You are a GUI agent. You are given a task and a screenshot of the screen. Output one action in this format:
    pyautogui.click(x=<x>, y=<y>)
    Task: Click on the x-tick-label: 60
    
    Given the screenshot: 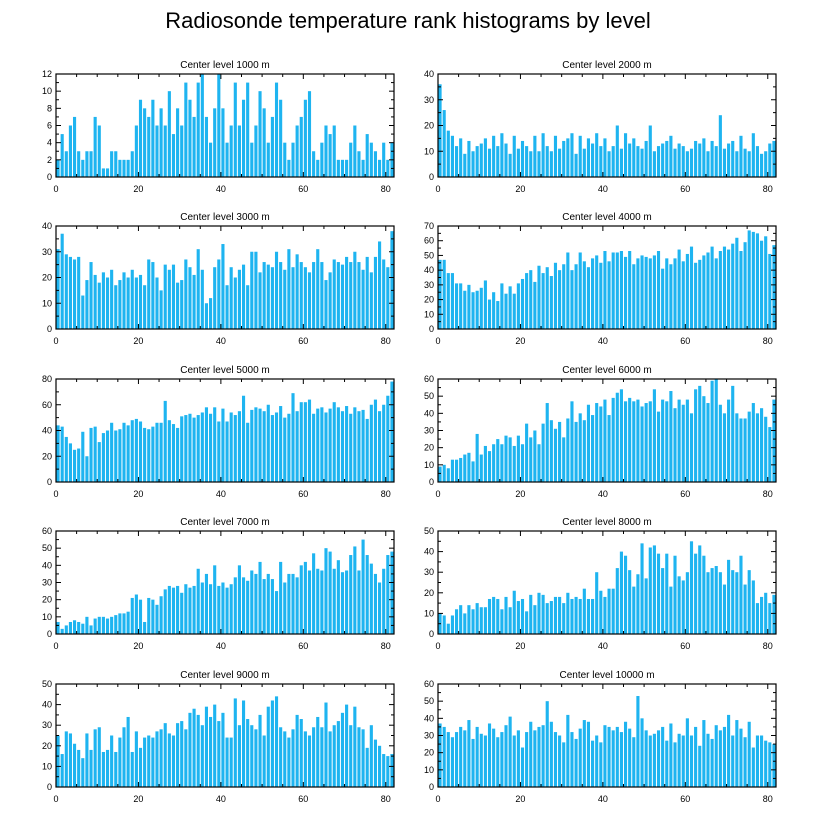 What is the action you would take?
    pyautogui.click(x=303, y=494)
    